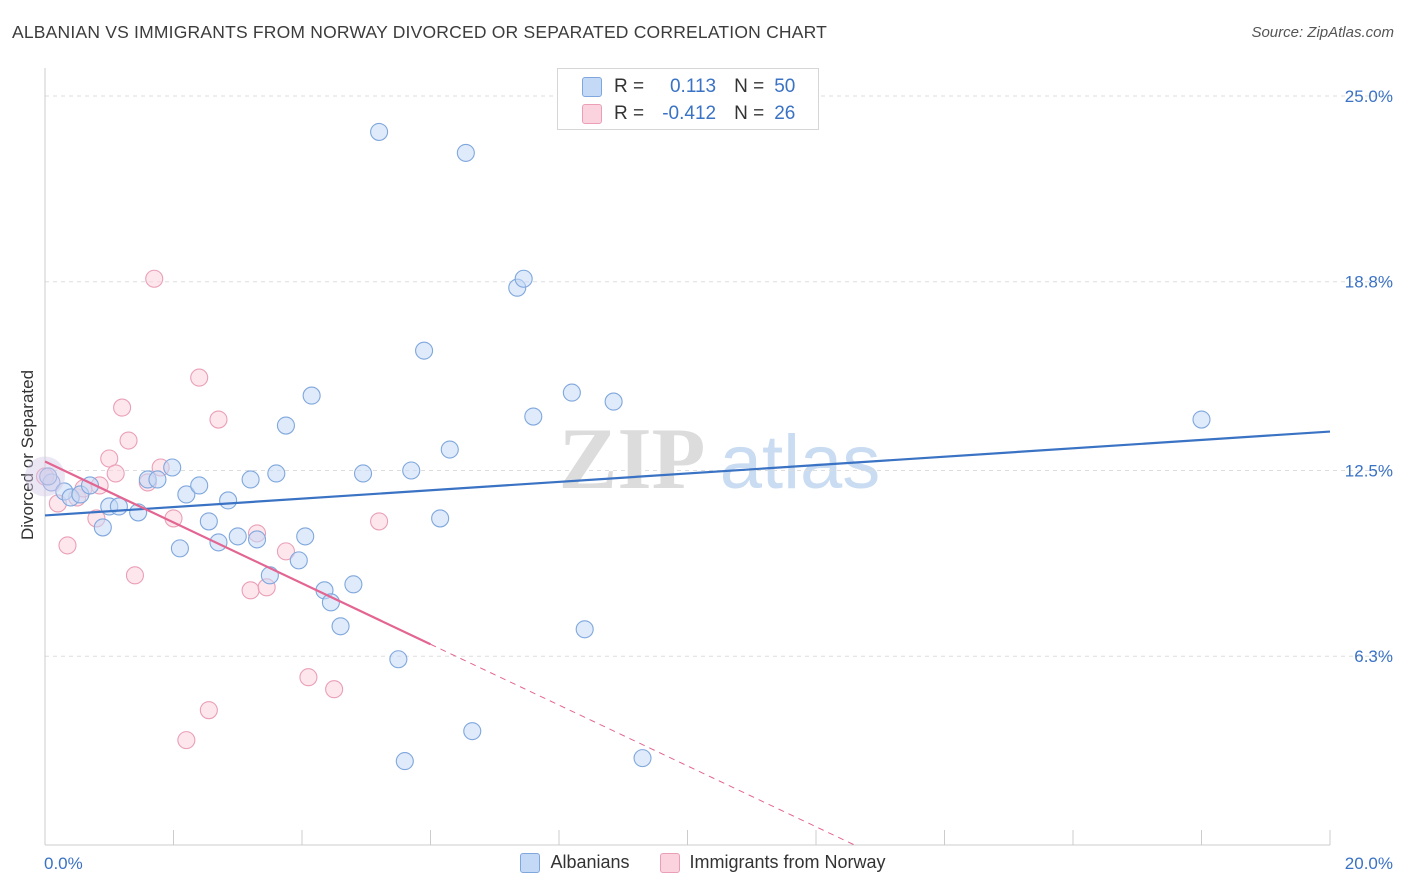  I want to click on norway-r-value: -0.412, so click(689, 113).